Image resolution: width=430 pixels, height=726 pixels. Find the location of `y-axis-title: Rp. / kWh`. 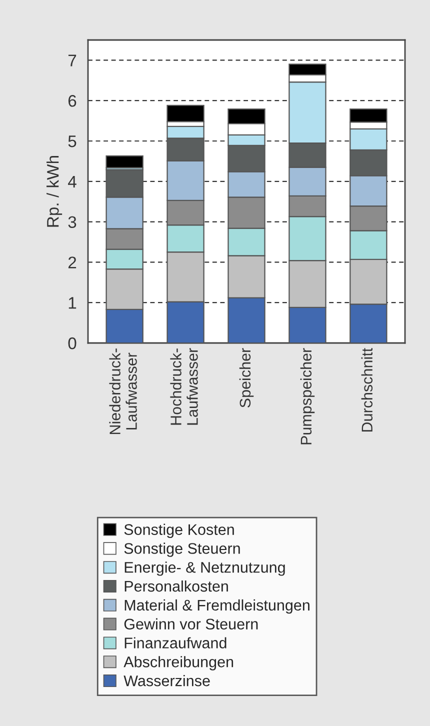

y-axis-title: Rp. / kWh is located at coordinates (54, 191).